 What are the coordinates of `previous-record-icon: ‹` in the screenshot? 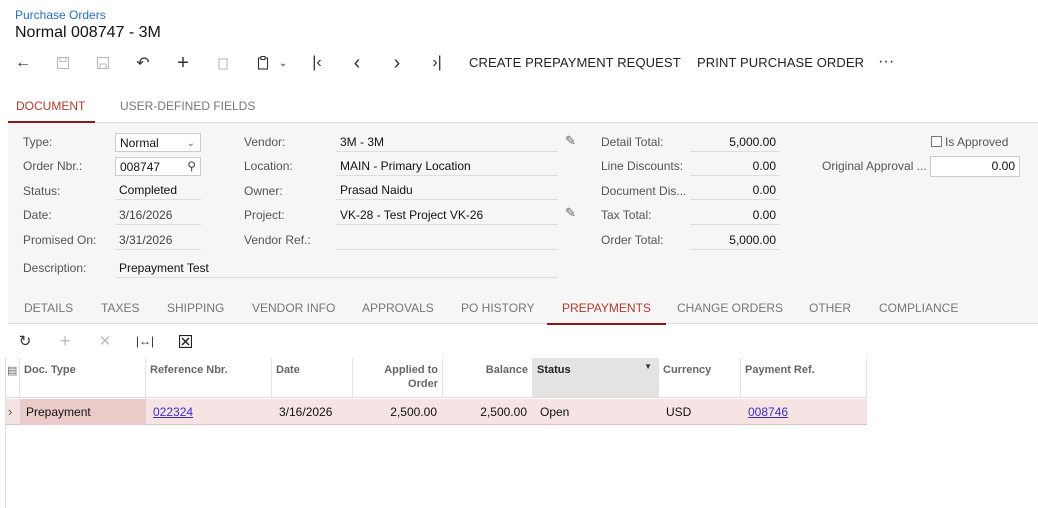 It's located at (357, 62).